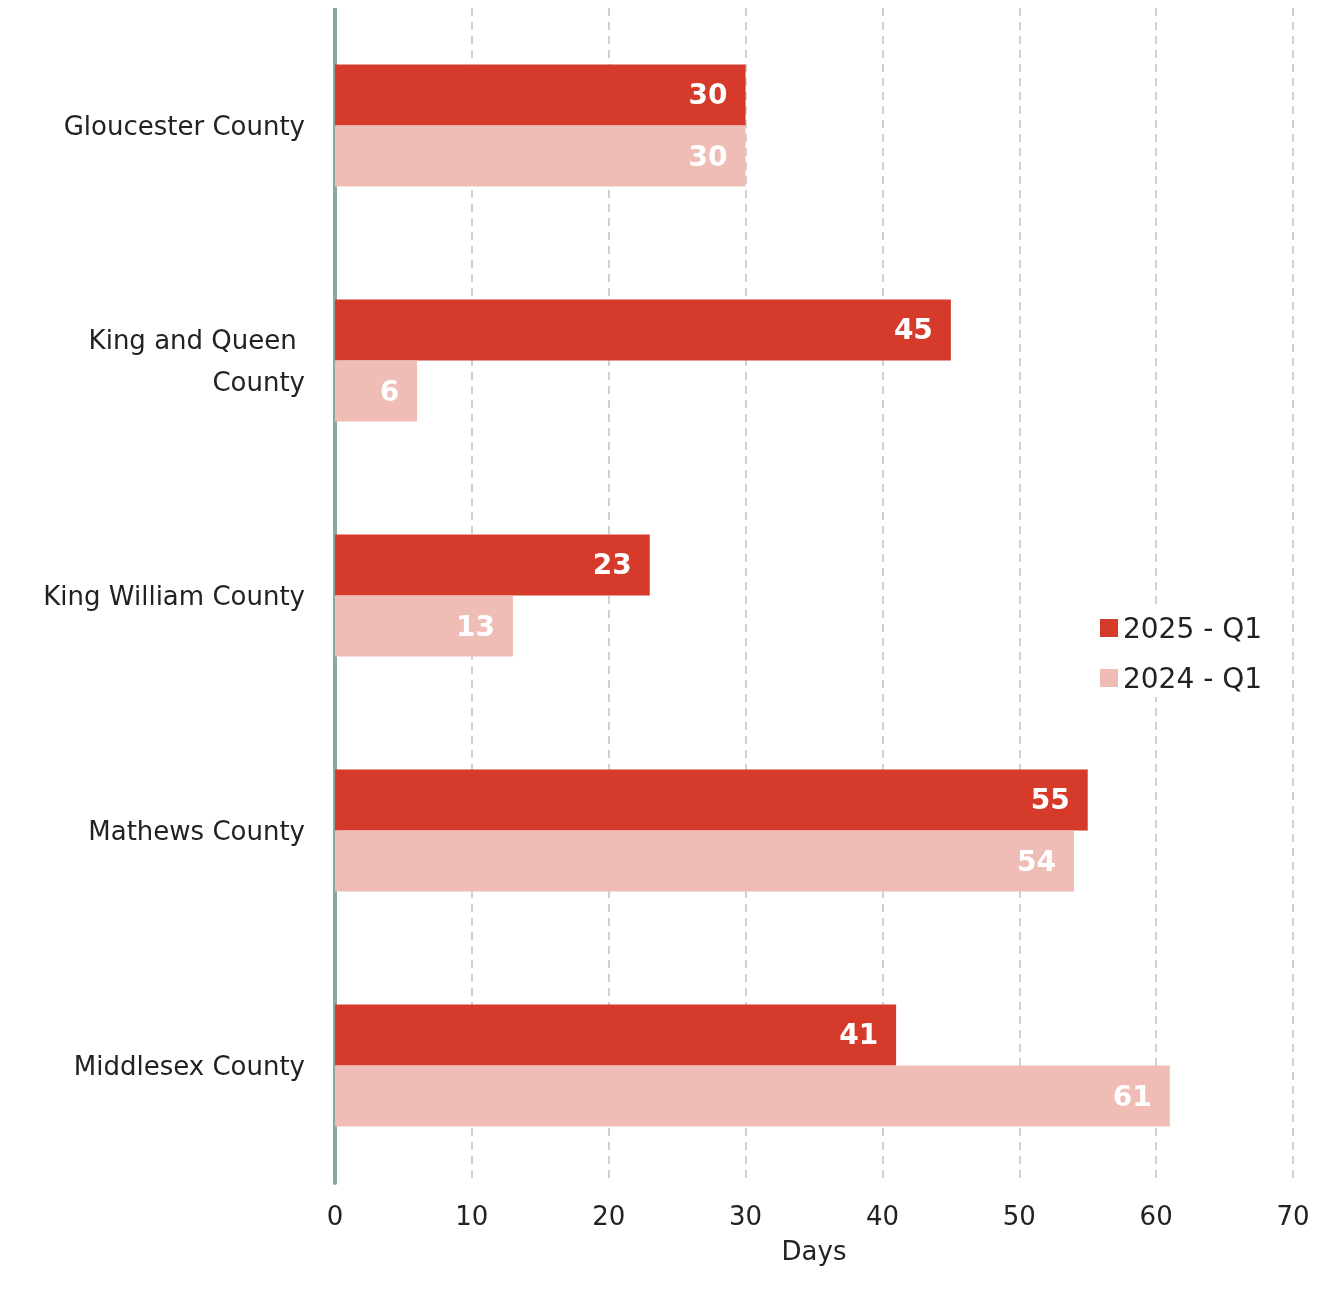  I want to click on data-label: 55, so click(1050, 800).